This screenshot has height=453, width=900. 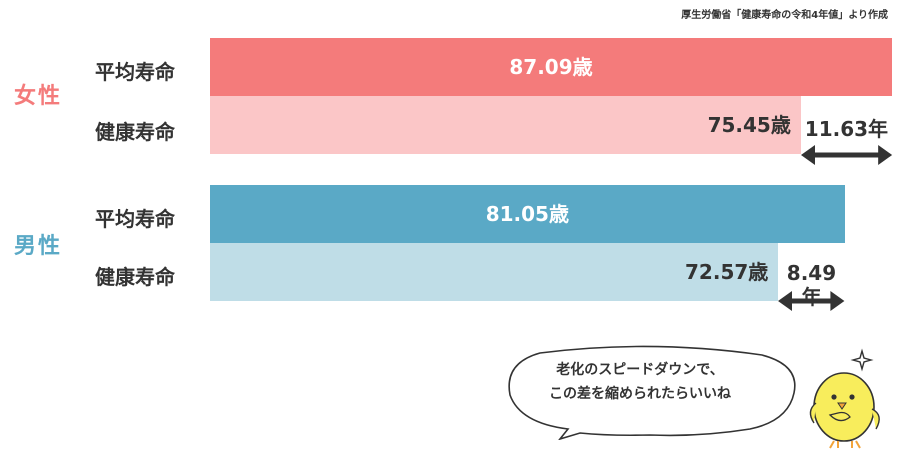 What do you see at coordinates (135, 219) in the screenshot?
I see `row-label-male-average: 平均寿命` at bounding box center [135, 219].